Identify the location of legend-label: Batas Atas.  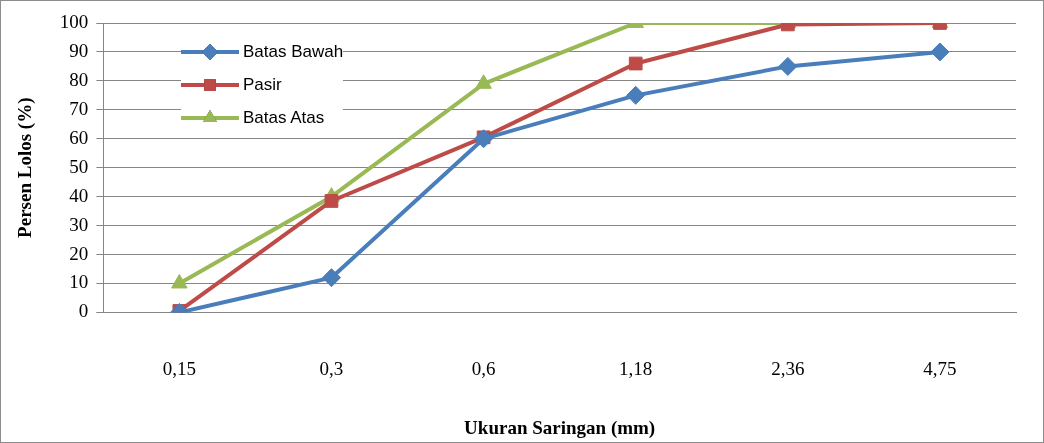
(284, 117).